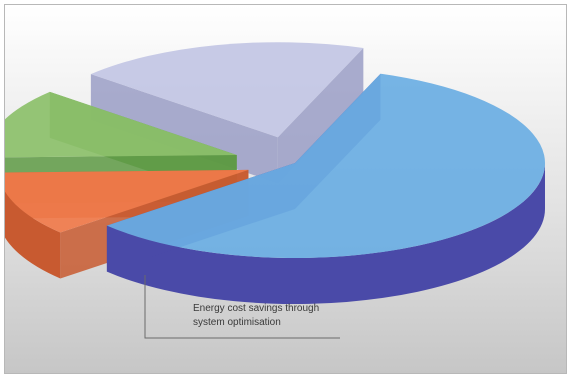 The width and height of the screenshot is (573, 380). What do you see at coordinates (237, 322) in the screenshot?
I see `annotation-line-2: system optimisation` at bounding box center [237, 322].